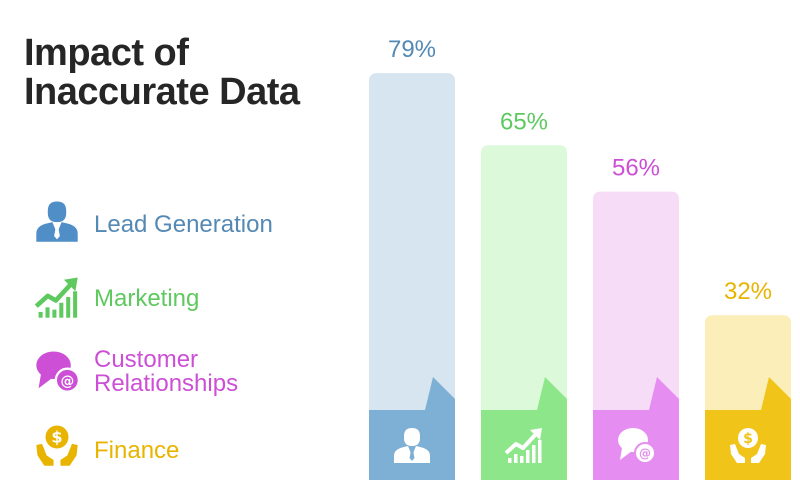 This screenshot has height=500, width=800. What do you see at coordinates (166, 371) in the screenshot?
I see `legend-label-customer-relationships: Customer Relationships` at bounding box center [166, 371].